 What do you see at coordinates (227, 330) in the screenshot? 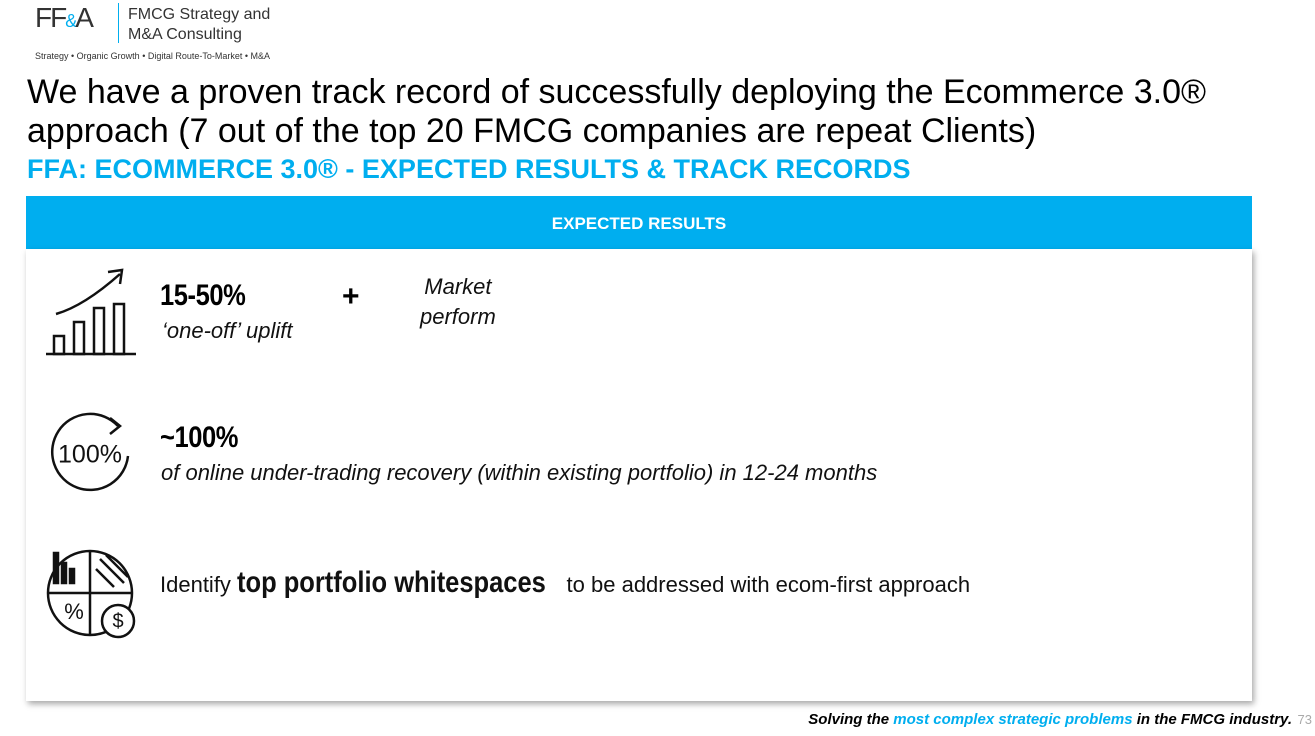
I see `item-note: ‘one-off’ uplift` at bounding box center [227, 330].